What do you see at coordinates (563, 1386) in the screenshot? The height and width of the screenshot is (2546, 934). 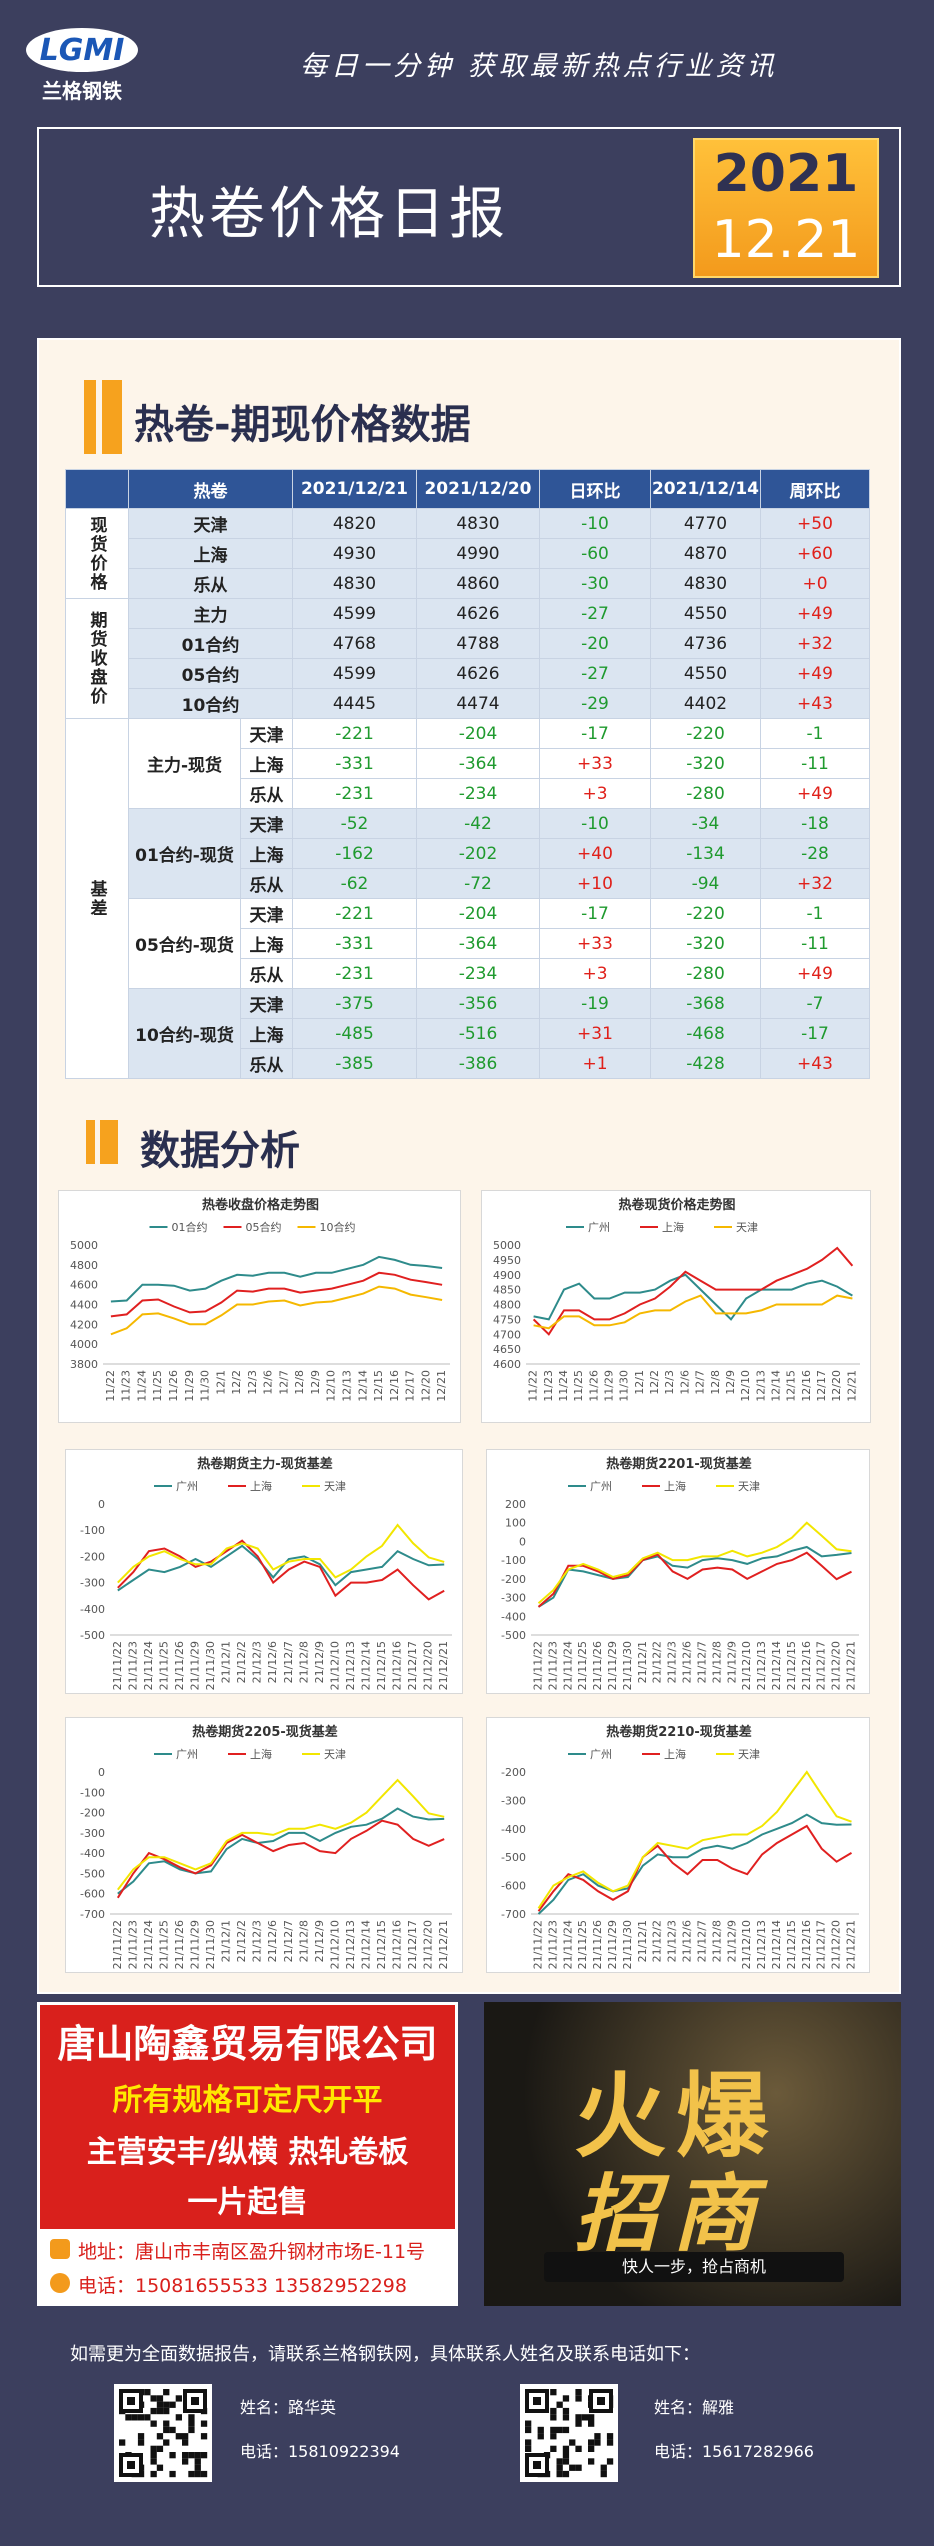 I see `x-tick-label: 11/24` at bounding box center [563, 1386].